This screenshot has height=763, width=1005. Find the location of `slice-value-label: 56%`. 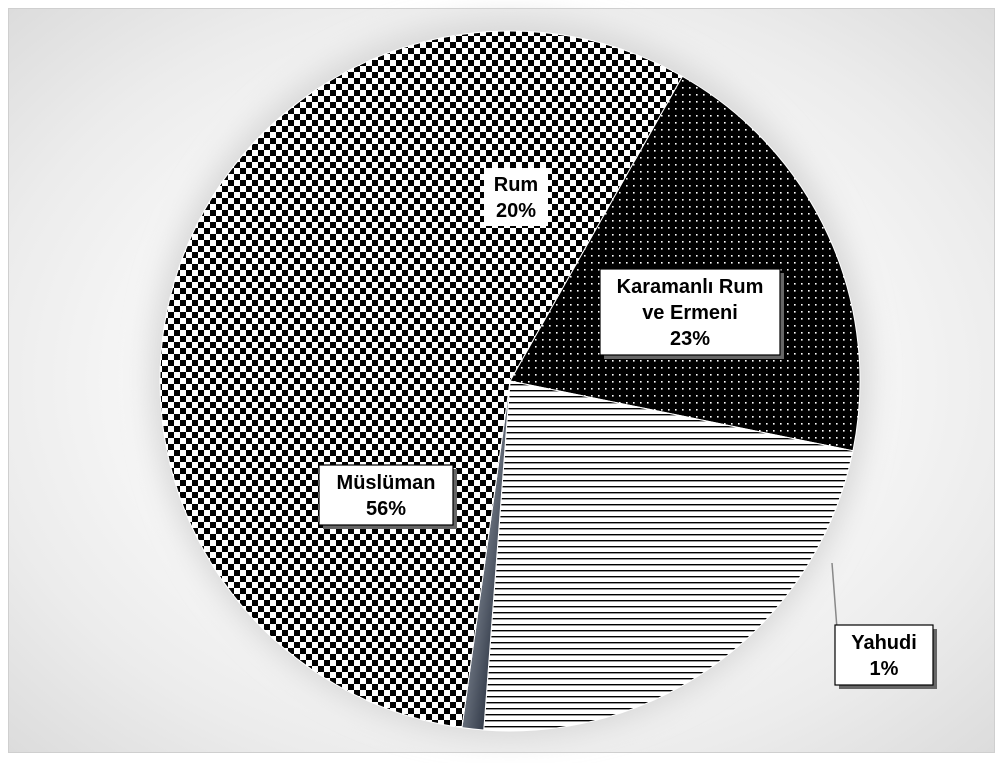

slice-value-label: 56% is located at coordinates (386, 509).